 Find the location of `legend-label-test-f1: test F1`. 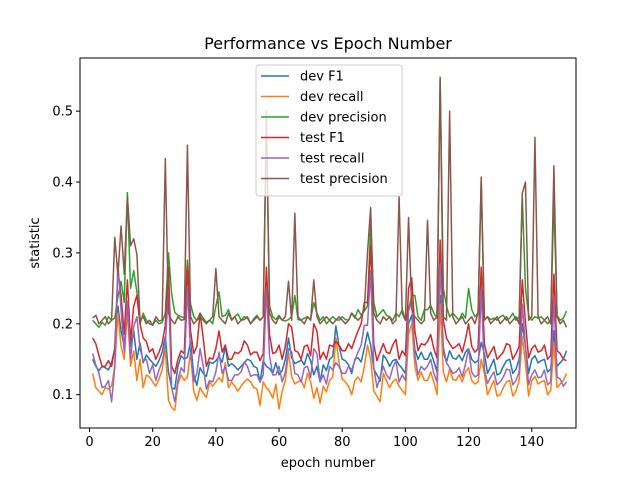

legend-label-test-f1: test F1 is located at coordinates (322, 138).